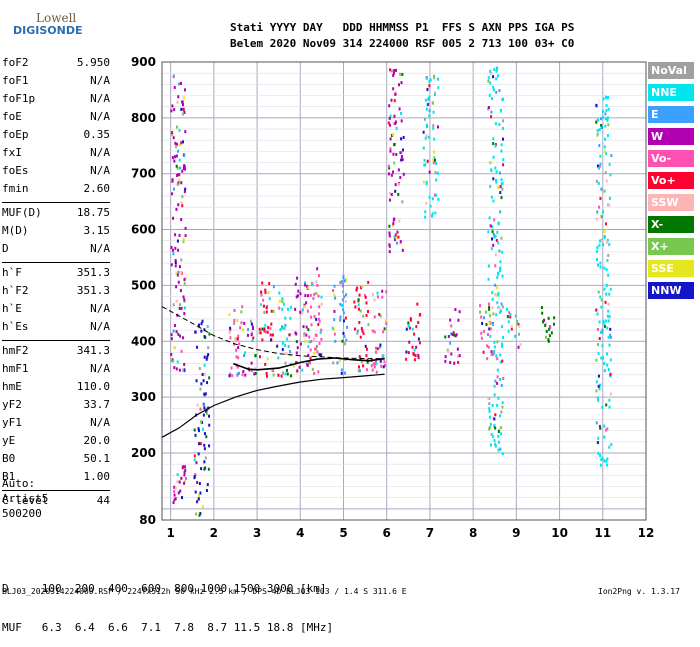 Image resolution: width=700 pixels, height=647 pixels. I want to click on param-label: h`Es, so click(15, 326).